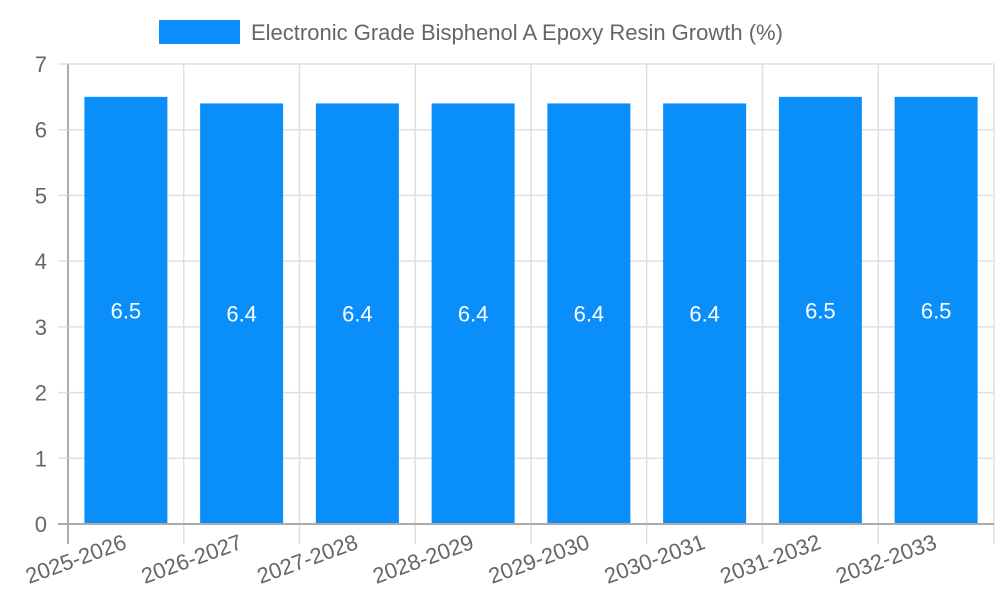 The height and width of the screenshot is (600, 1000). Describe the element at coordinates (307, 558) in the screenshot. I see `x-tick-label: 2027-2028` at that location.